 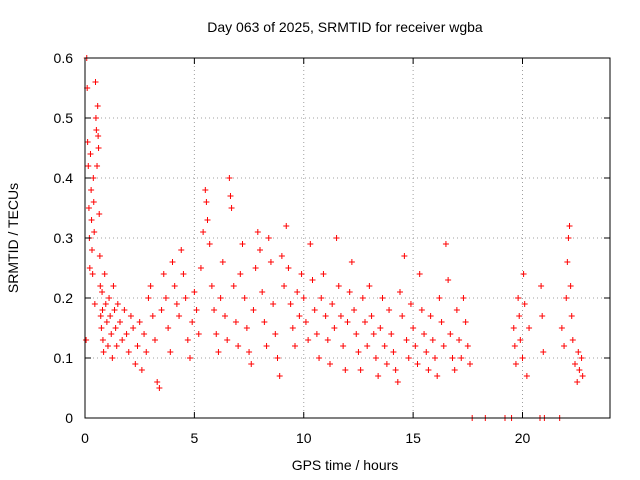 I want to click on x-axis-label: GPS time / hours, so click(x=345, y=465).